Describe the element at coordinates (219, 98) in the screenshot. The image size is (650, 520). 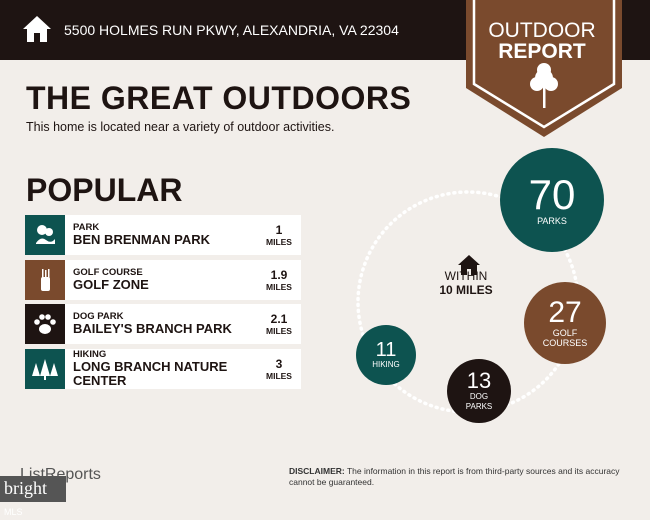
I see `page-title: THE GREAT OUTDOORS` at that location.